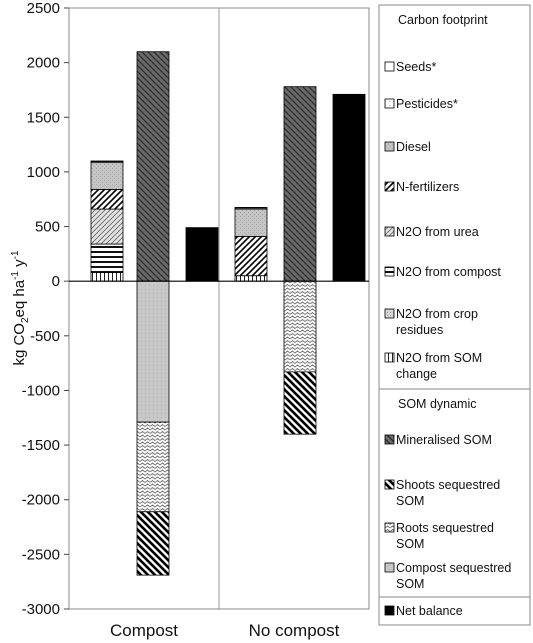 The height and width of the screenshot is (643, 533). Describe the element at coordinates (416, 374) in the screenshot. I see `legend-item-label: change` at that location.